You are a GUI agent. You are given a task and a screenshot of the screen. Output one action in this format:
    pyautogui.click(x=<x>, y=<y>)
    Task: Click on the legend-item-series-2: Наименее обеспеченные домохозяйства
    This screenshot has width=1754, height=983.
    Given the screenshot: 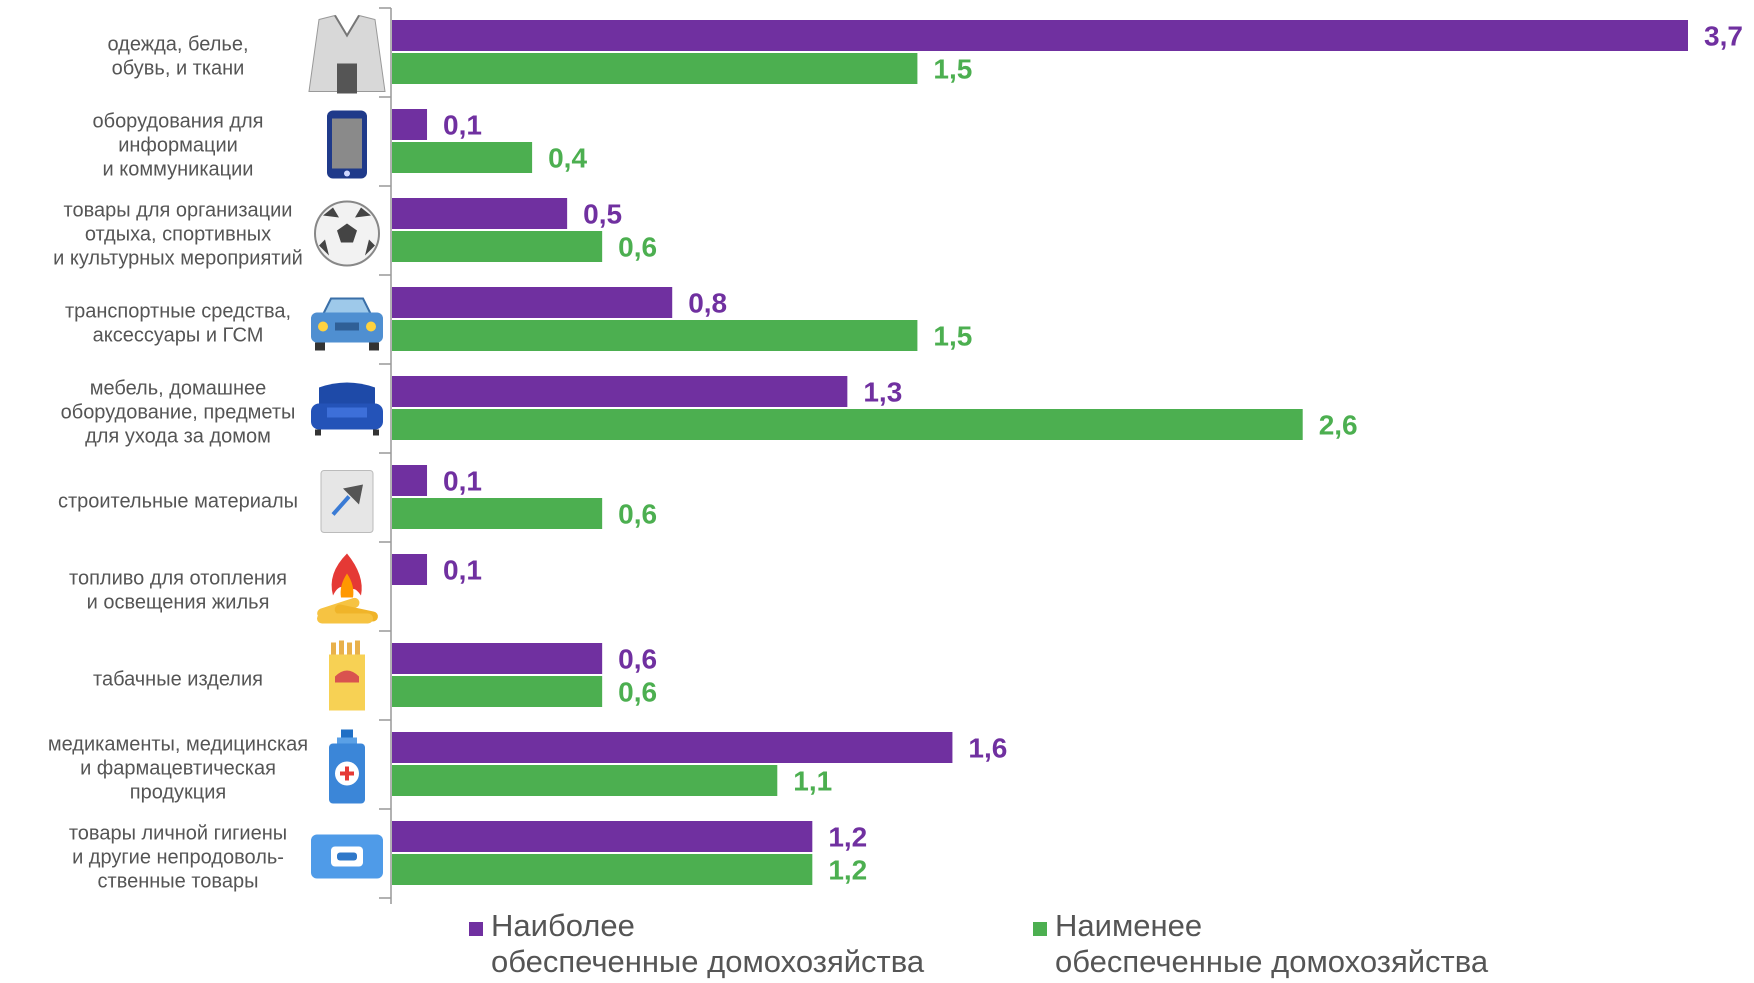 What is the action you would take?
    pyautogui.click(x=1260, y=944)
    